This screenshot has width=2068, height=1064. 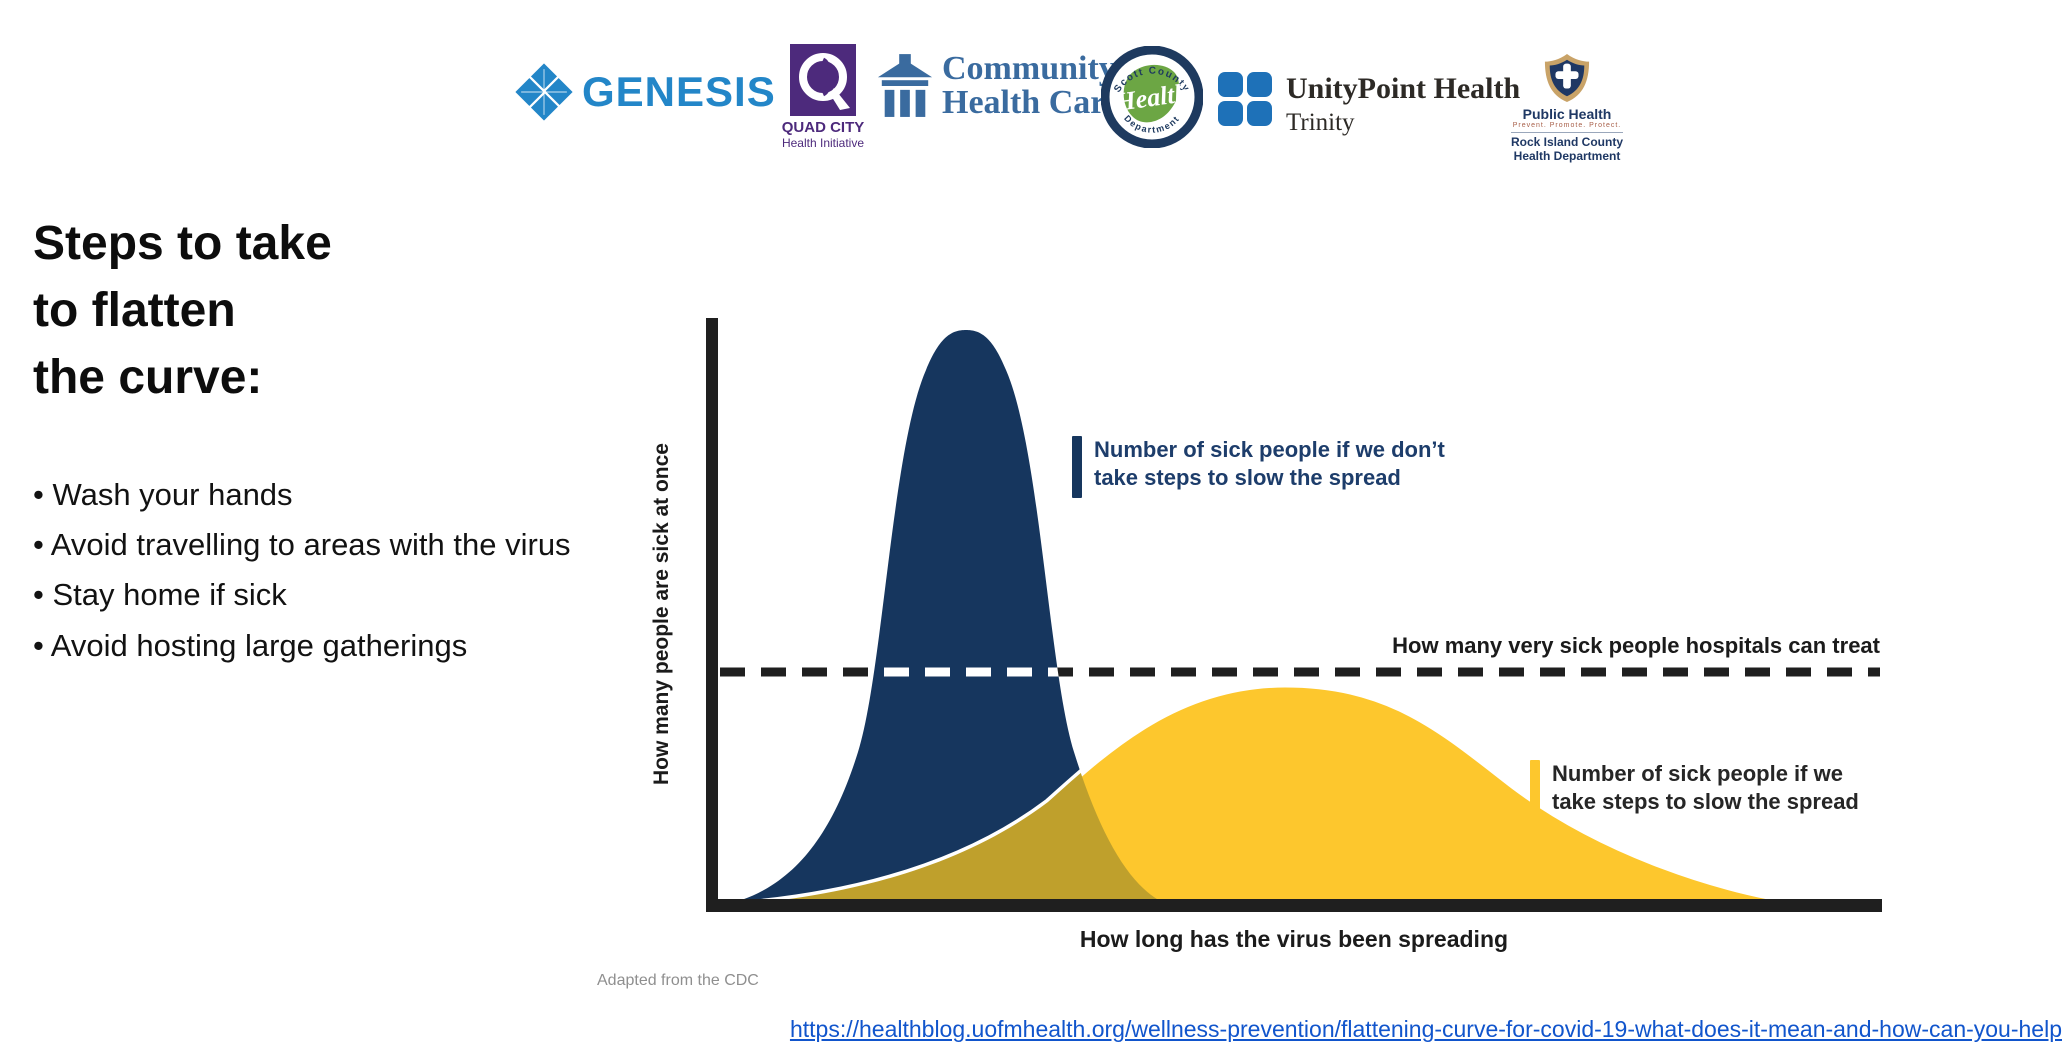 I want to click on unitypoint-trinity: Trinity, so click(x=1320, y=122).